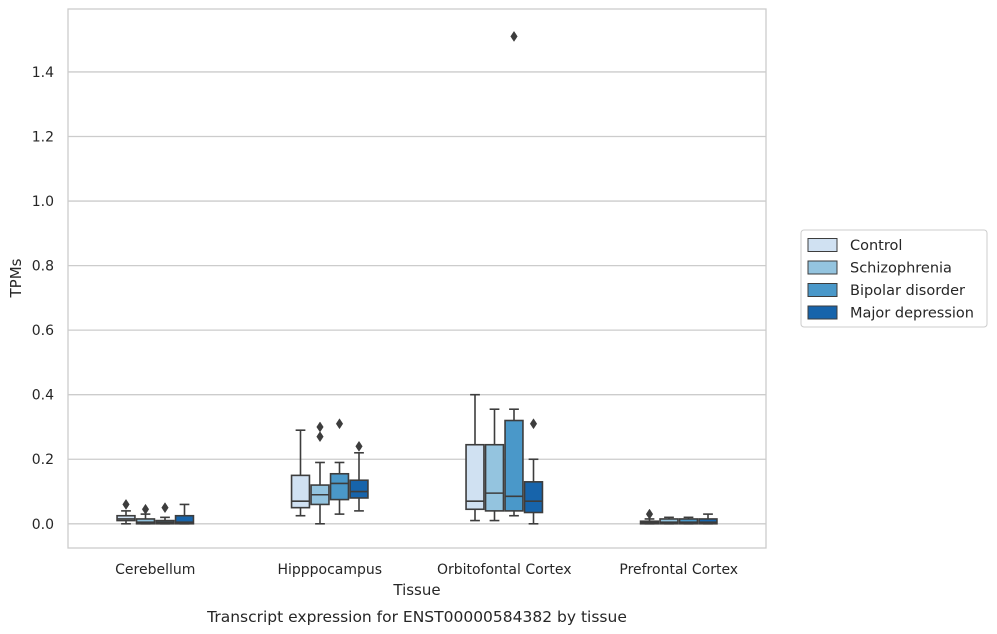  I want to click on y-tick-label: 0.6, so click(43, 331).